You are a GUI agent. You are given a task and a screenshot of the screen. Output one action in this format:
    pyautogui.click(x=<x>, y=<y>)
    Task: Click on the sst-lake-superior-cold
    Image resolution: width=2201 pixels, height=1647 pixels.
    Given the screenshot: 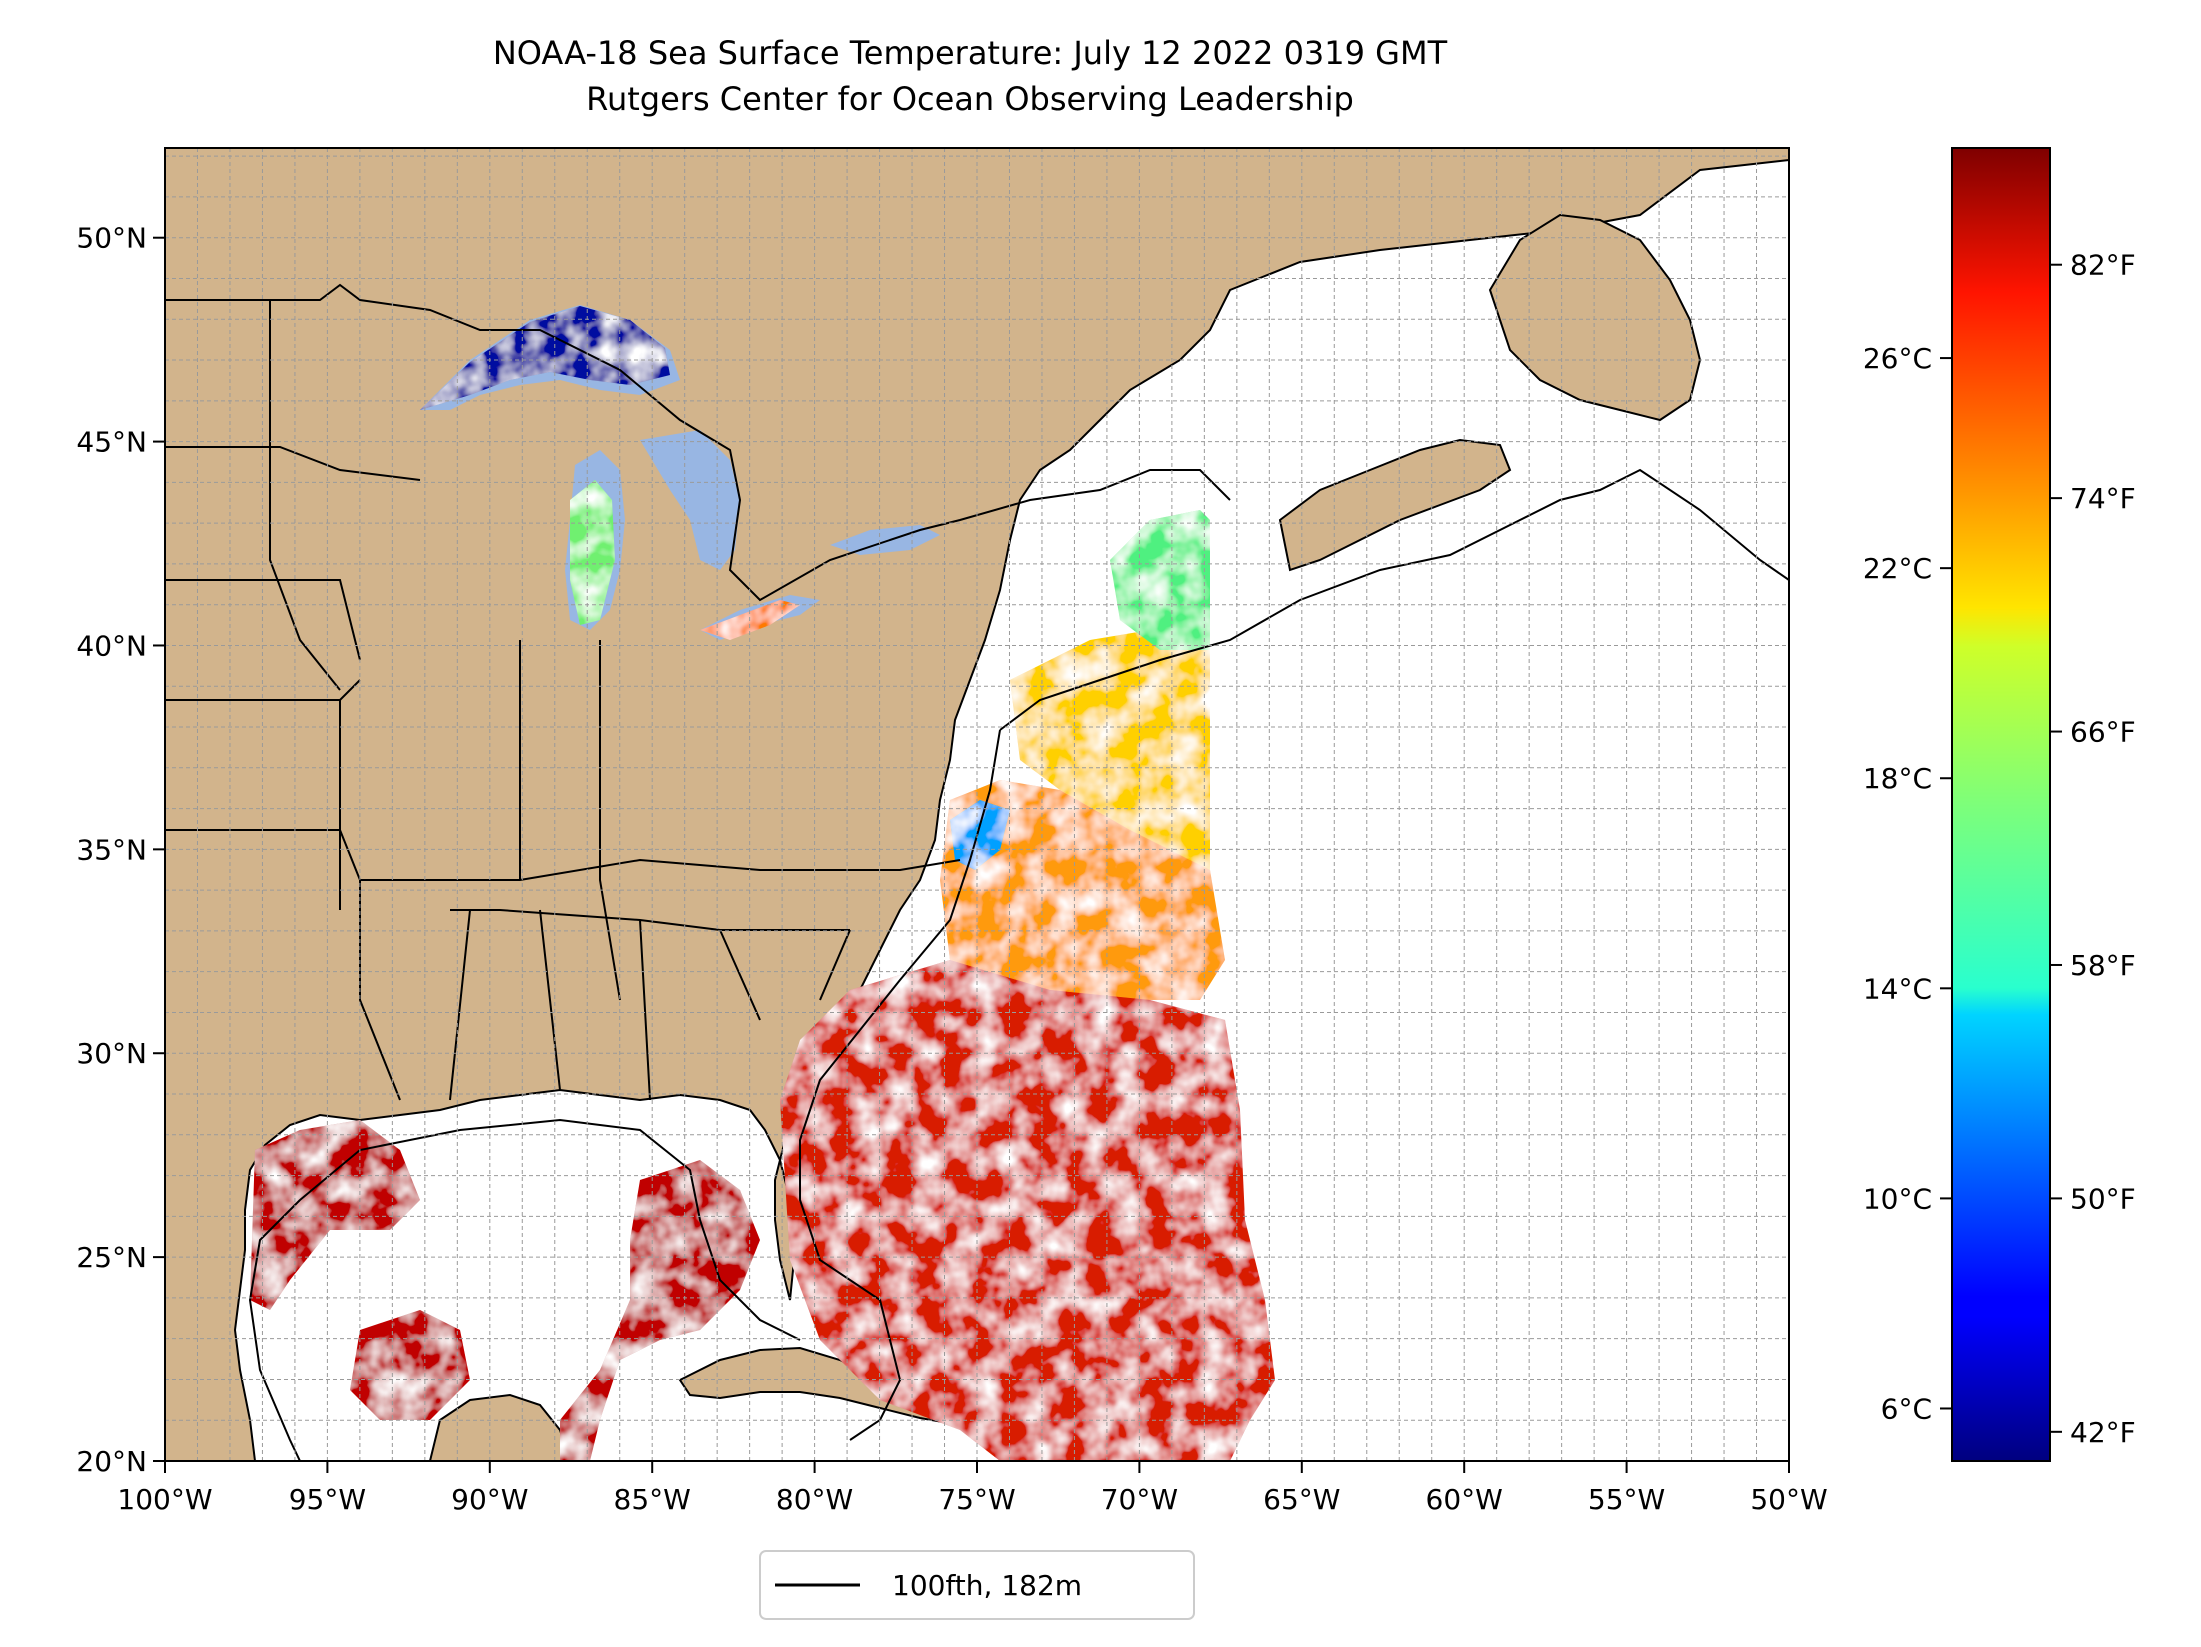 What is the action you would take?
    pyautogui.click(x=545, y=358)
    